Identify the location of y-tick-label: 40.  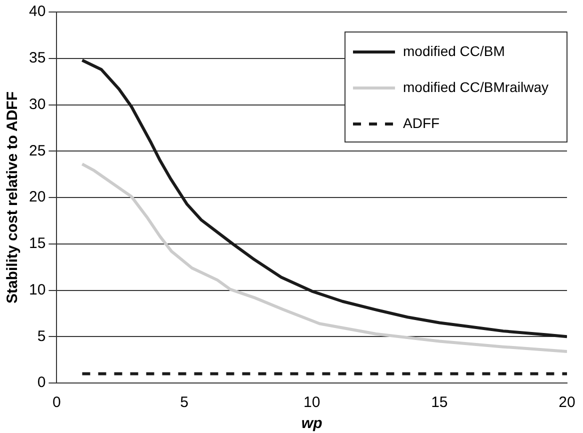
(37, 11).